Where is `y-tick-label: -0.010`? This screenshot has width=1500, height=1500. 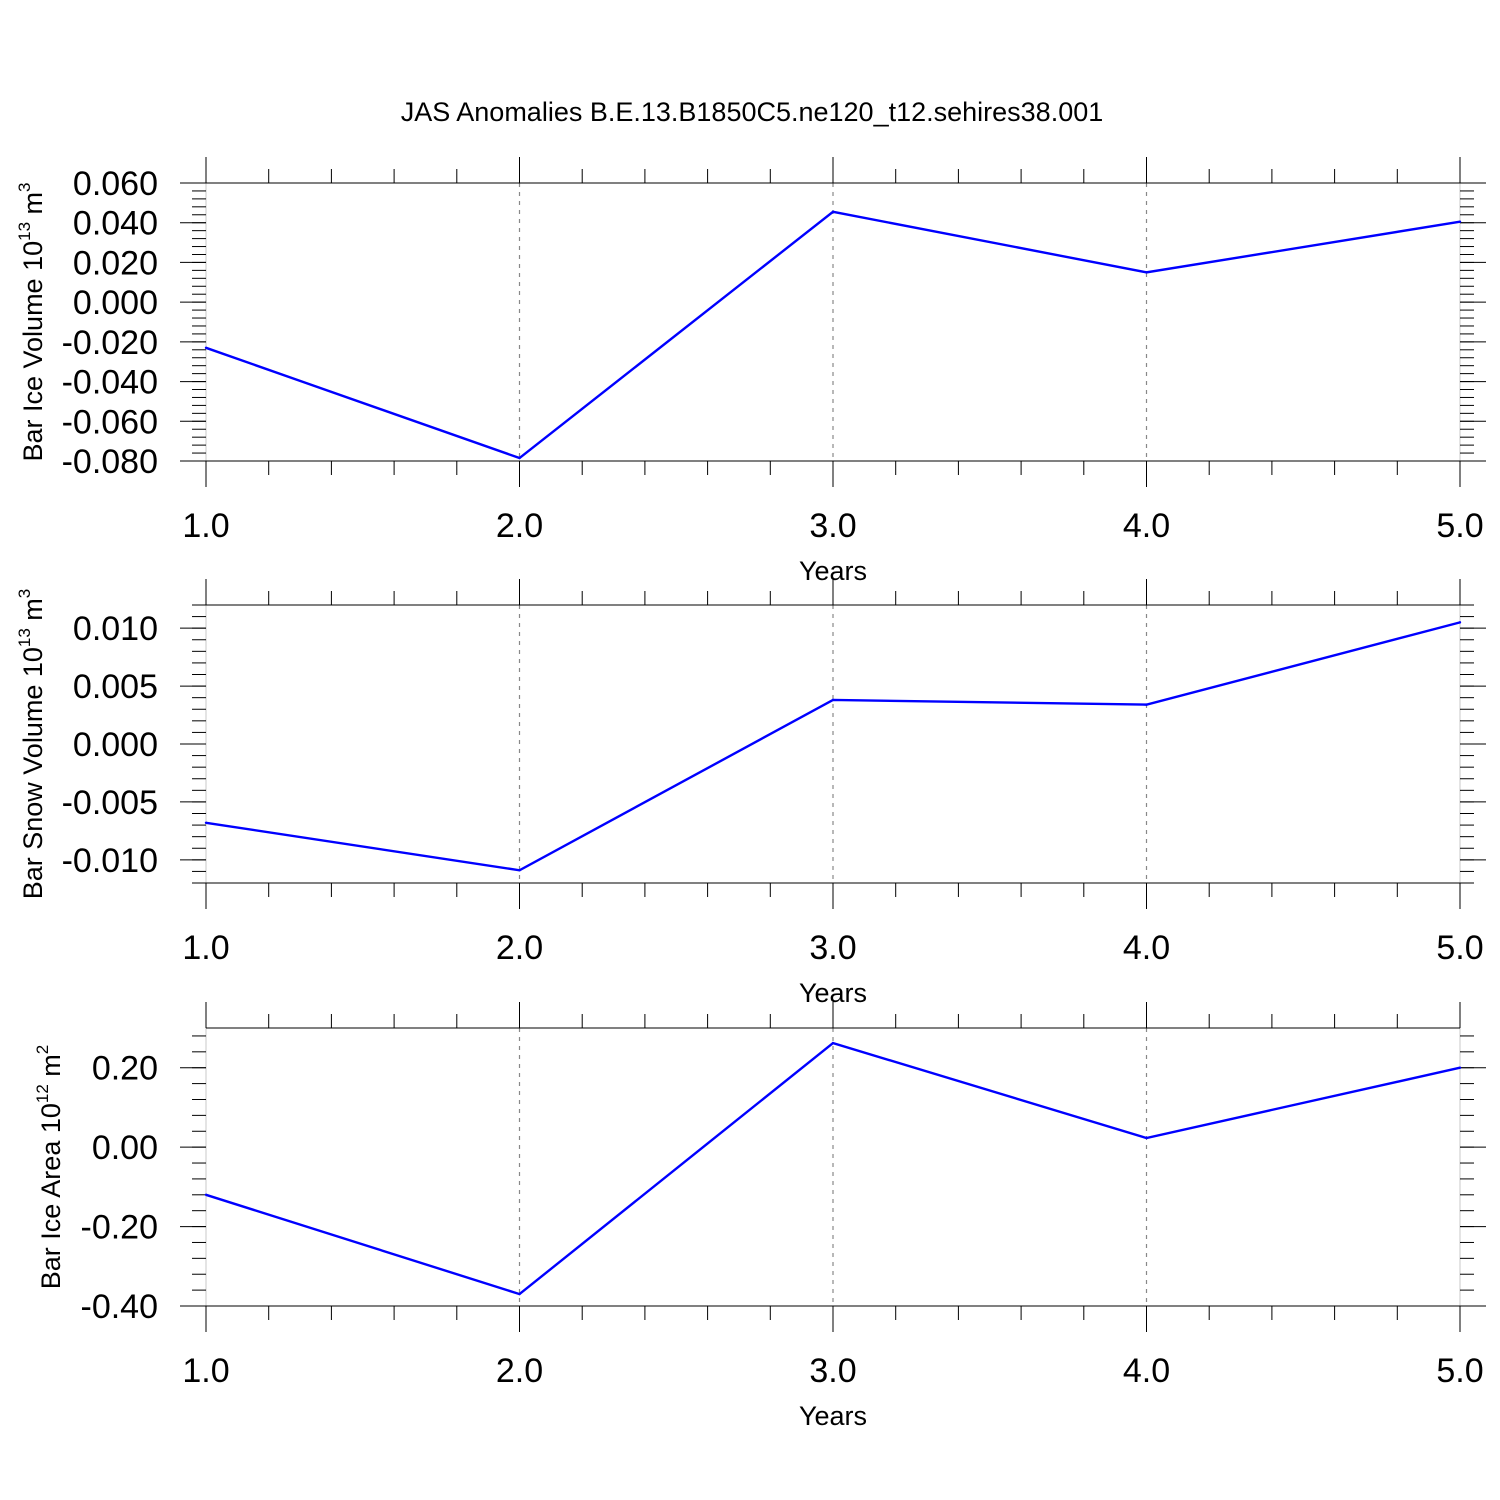 y-tick-label: -0.010 is located at coordinates (110, 861).